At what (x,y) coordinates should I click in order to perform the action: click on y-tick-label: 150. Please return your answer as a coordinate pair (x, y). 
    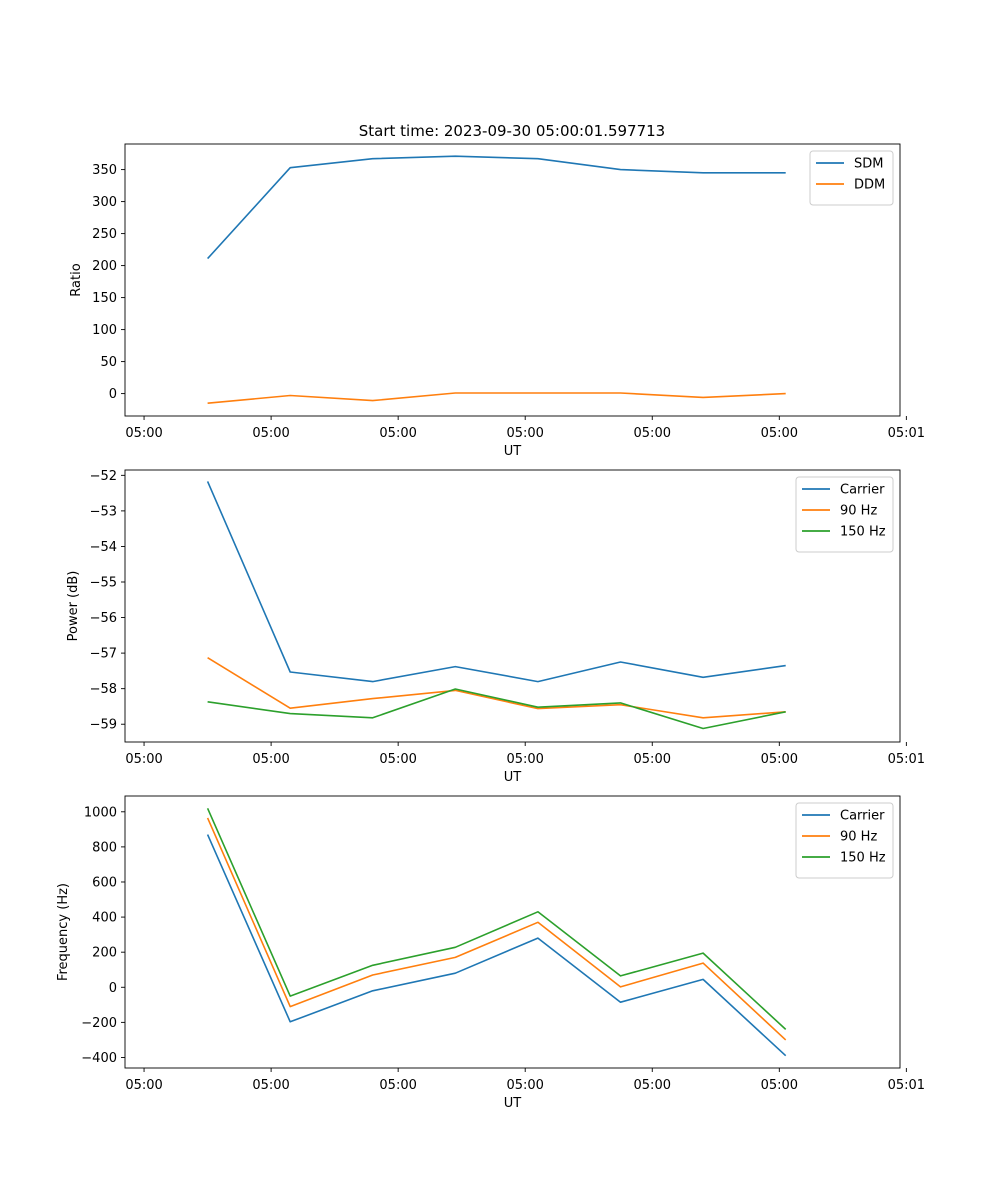
    Looking at the image, I should click on (104, 298).